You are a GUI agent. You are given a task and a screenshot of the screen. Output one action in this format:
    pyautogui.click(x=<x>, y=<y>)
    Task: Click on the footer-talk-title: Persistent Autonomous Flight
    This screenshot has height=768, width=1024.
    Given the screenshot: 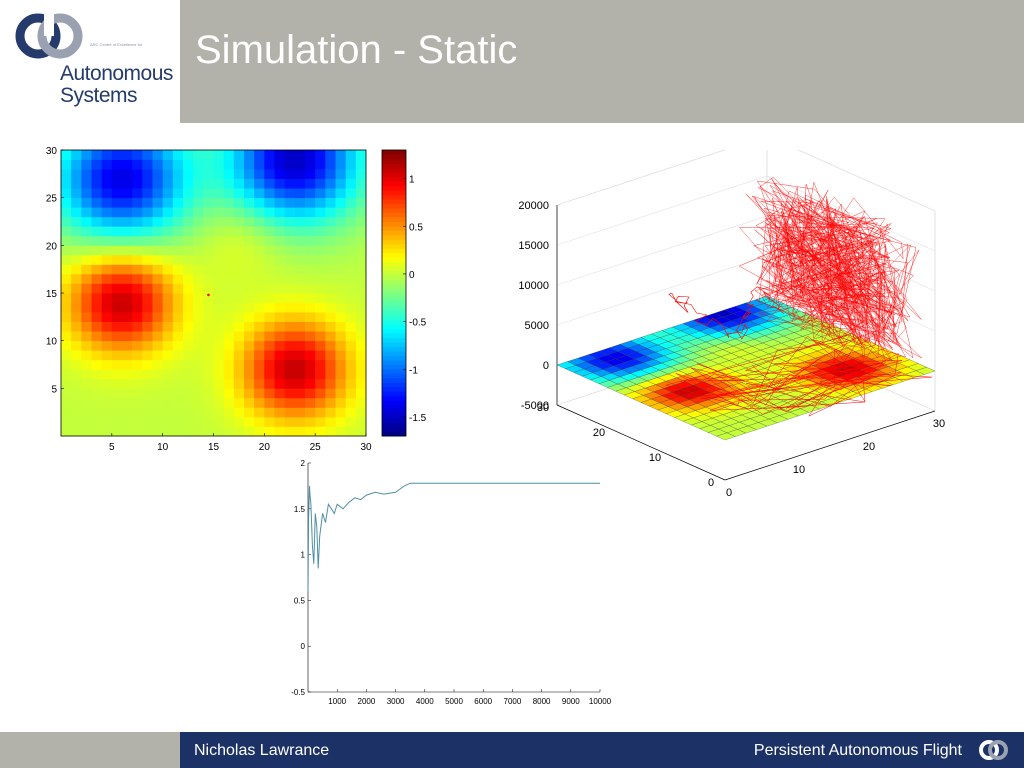 What is the action you would take?
    pyautogui.click(x=857, y=750)
    